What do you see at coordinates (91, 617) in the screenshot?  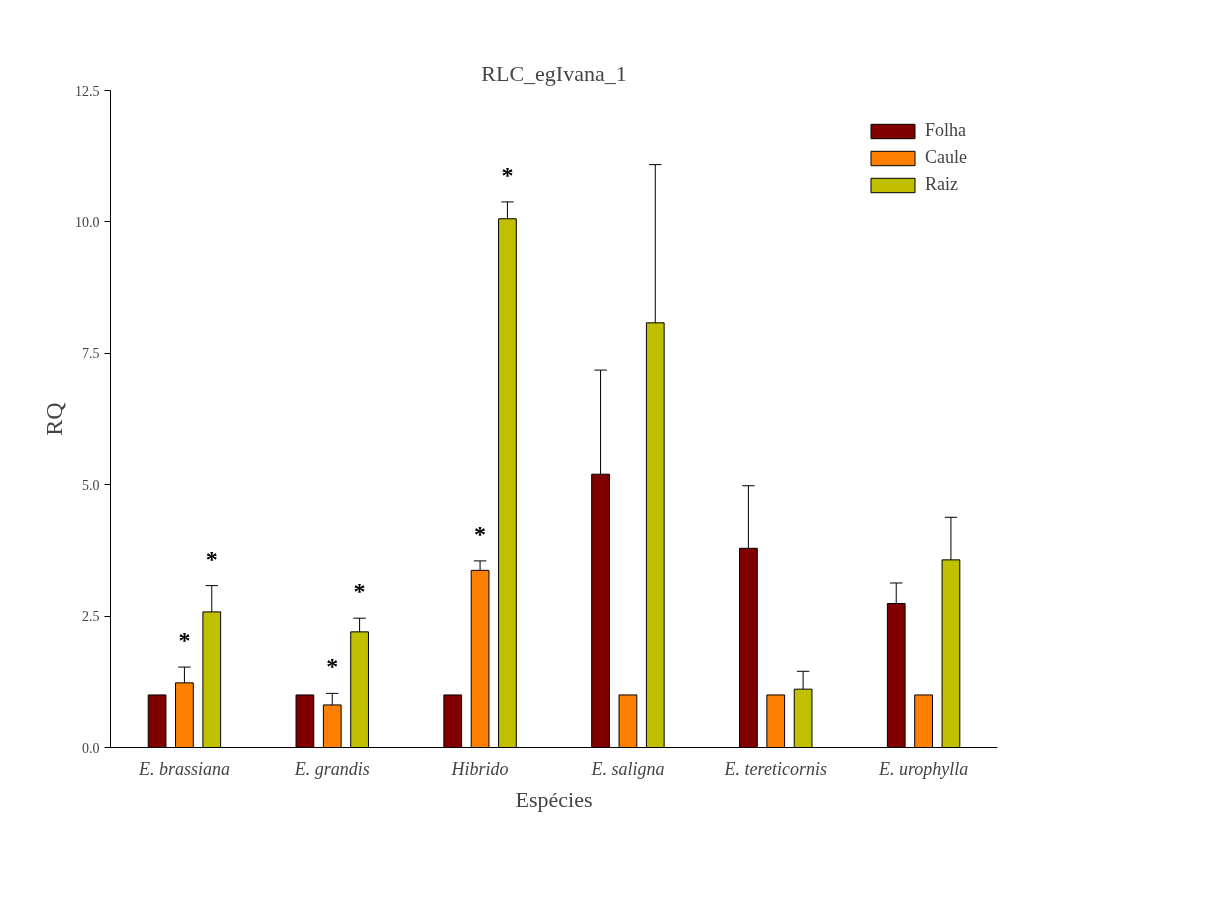 I see `y-tick-label: 2.5` at bounding box center [91, 617].